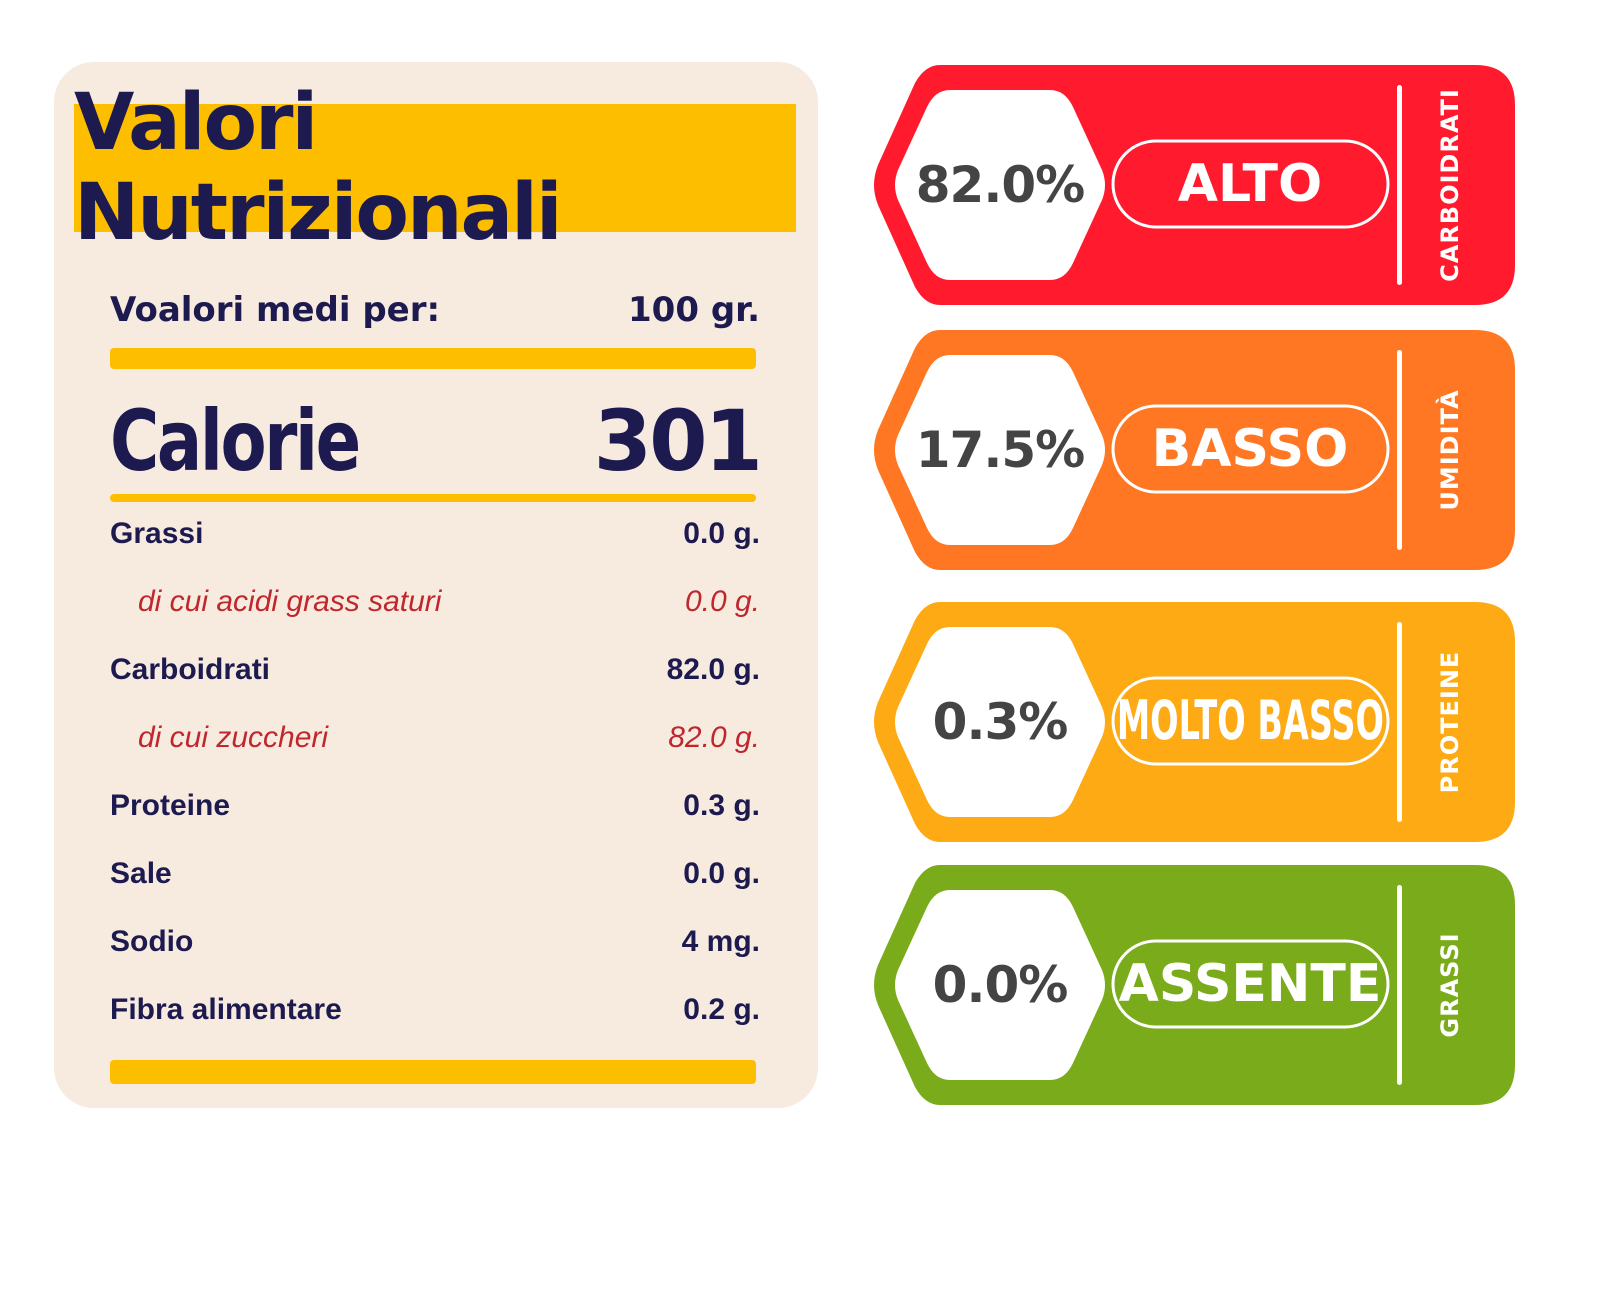  Describe the element at coordinates (233, 737) in the screenshot. I see `nutrient-name: di cui zuccheri` at that location.